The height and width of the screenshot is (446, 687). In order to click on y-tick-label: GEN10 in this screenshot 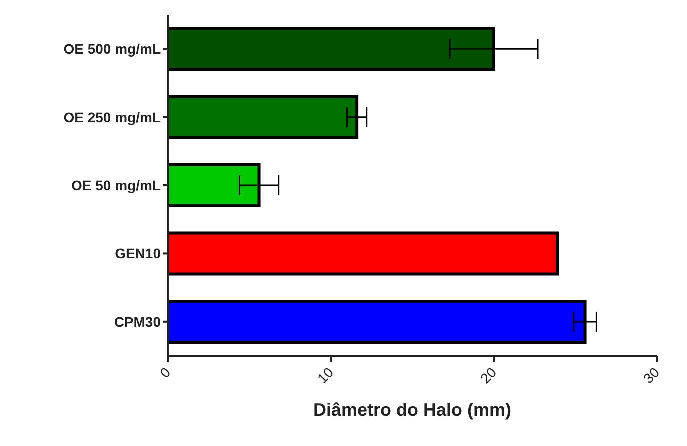, I will do `click(138, 254)`.